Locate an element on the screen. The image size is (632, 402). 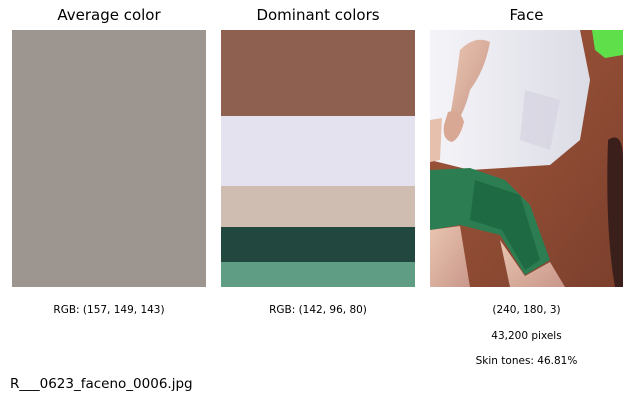
face-rgb-label: (240, 180, 3) is located at coordinates (526, 310).